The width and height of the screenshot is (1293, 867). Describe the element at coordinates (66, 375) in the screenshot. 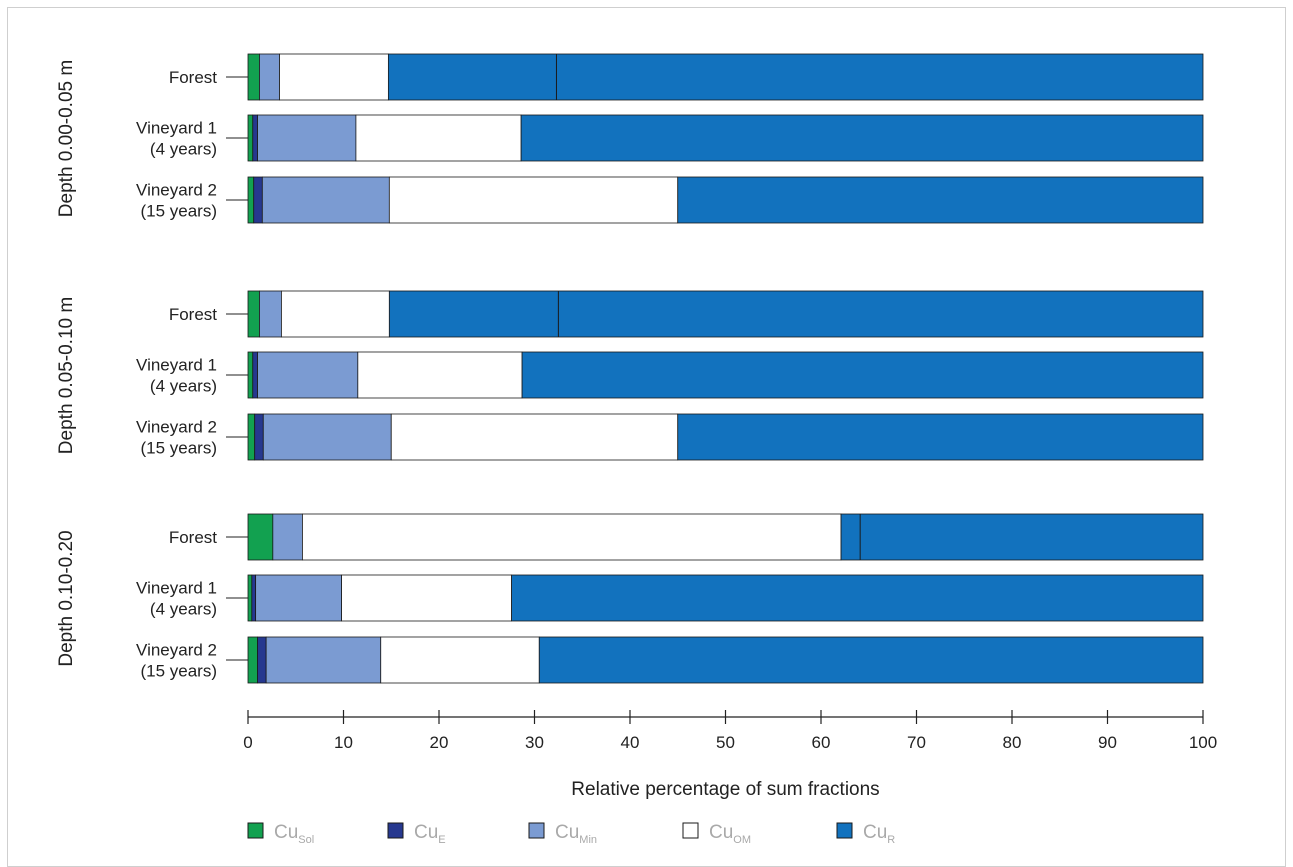

I see `group-label: Depth 0.05-0.10 m` at that location.